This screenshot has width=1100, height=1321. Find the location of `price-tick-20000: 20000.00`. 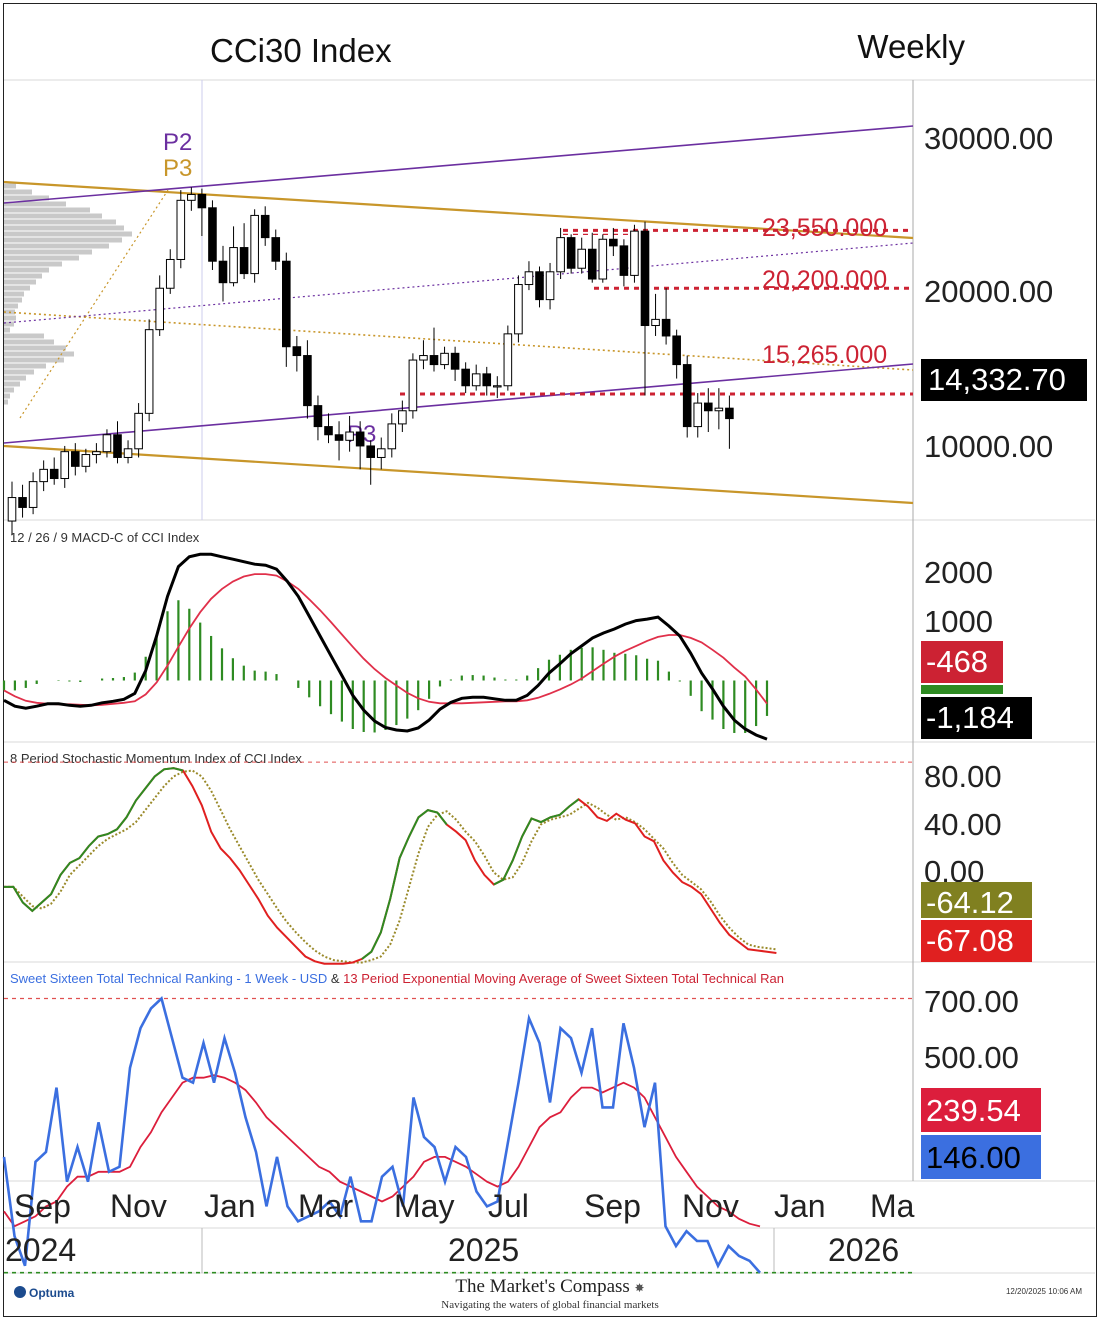

price-tick-20000: 20000.00 is located at coordinates (988, 291).